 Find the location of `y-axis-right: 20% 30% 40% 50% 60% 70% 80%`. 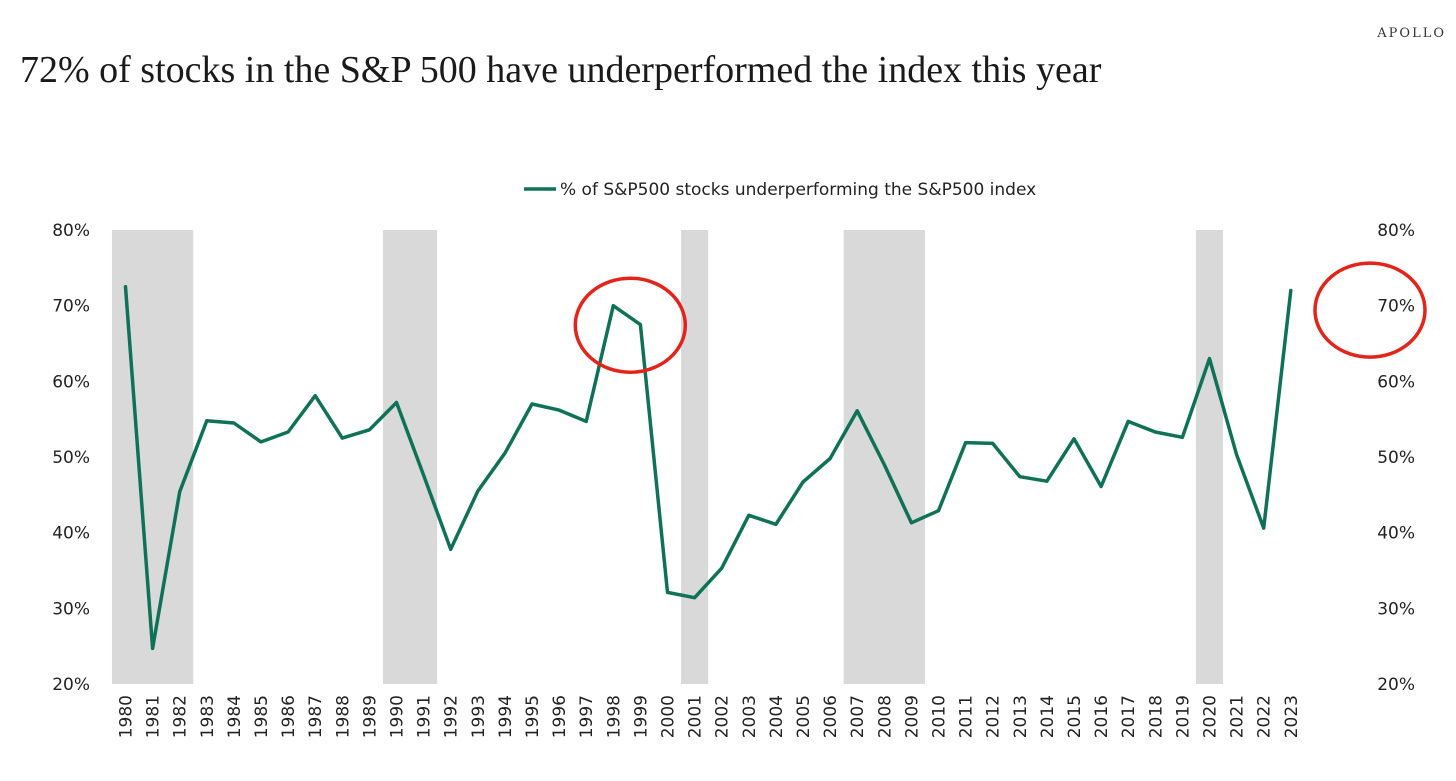

y-axis-right: 20% 30% 40% 50% 60% 70% 80% is located at coordinates (1396, 458).